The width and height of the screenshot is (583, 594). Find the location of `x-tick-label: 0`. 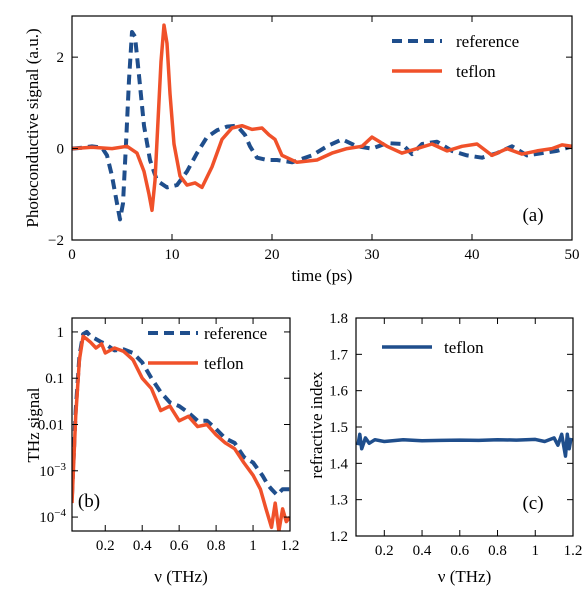

x-tick-label: 0 is located at coordinates (72, 255).